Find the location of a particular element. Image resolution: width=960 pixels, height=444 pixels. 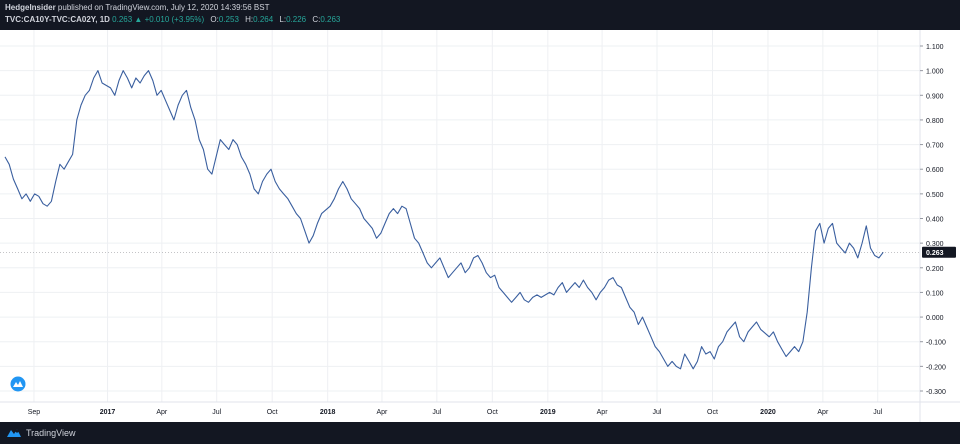

y-tick-label: 0.400 is located at coordinates (935, 220).